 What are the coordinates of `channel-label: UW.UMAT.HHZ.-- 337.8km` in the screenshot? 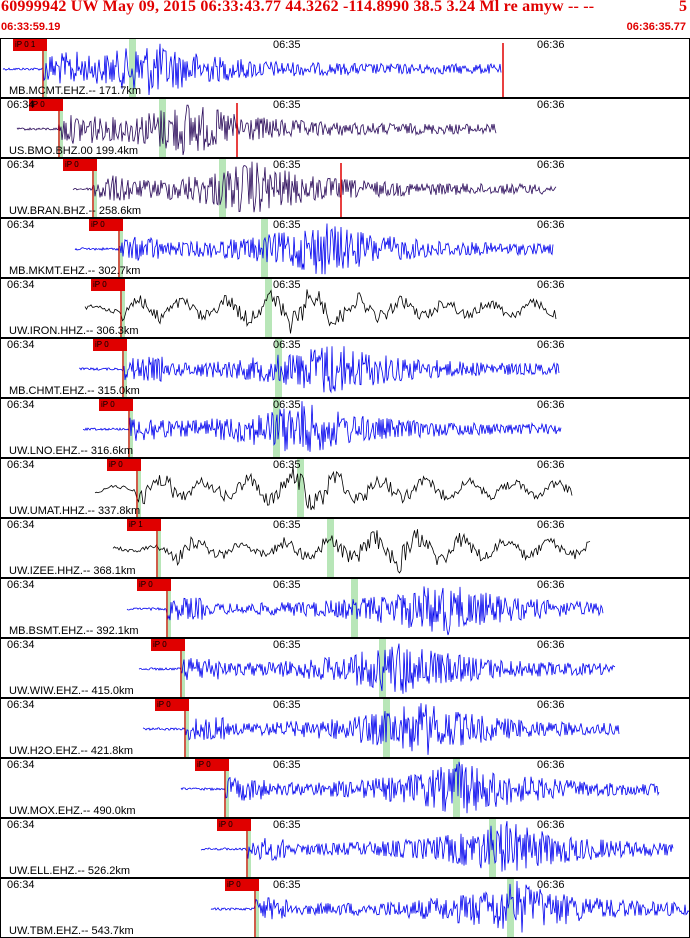 It's located at (75, 511).